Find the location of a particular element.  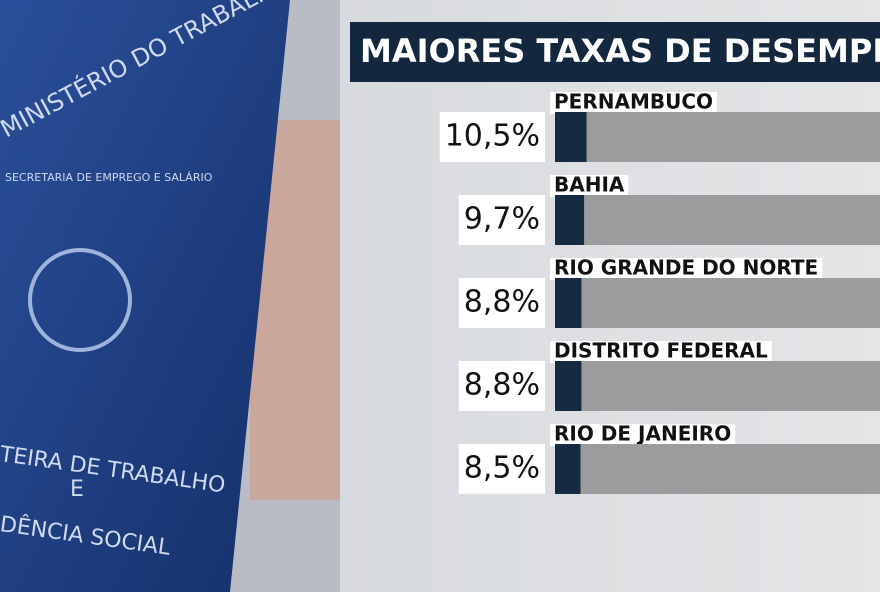

value-label: 9,7% is located at coordinates (502, 219).